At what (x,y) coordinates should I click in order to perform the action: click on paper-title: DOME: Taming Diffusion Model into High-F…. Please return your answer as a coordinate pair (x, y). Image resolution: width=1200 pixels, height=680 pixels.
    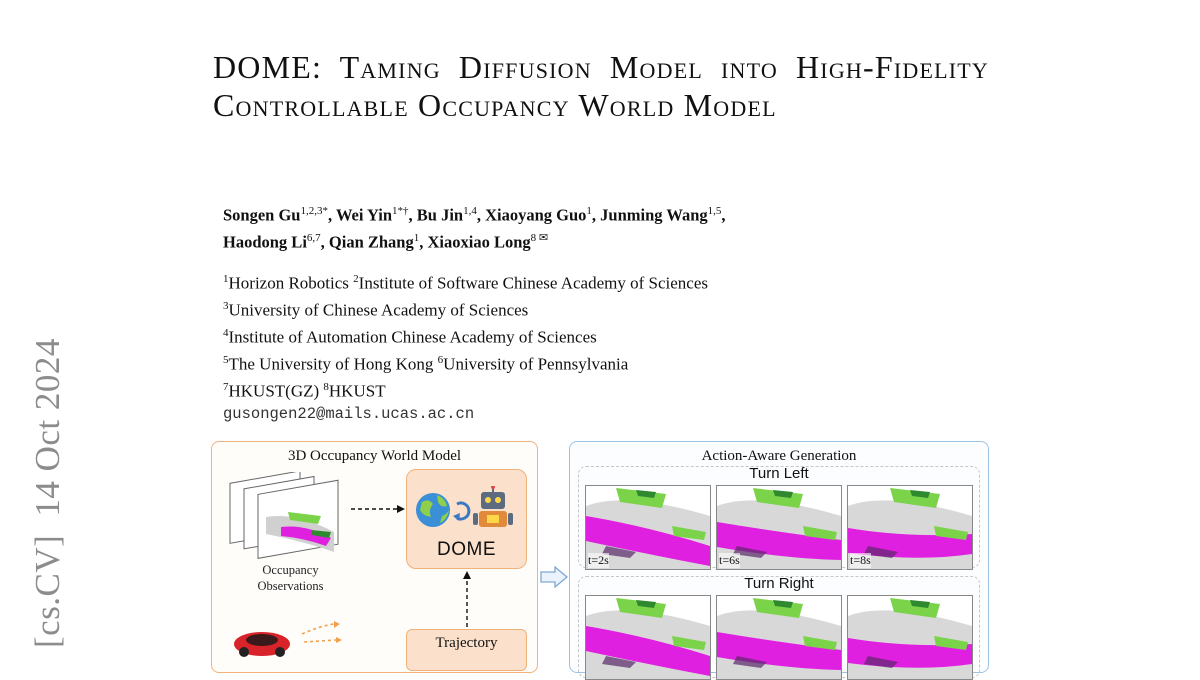
    Looking at the image, I should click on (601, 86).